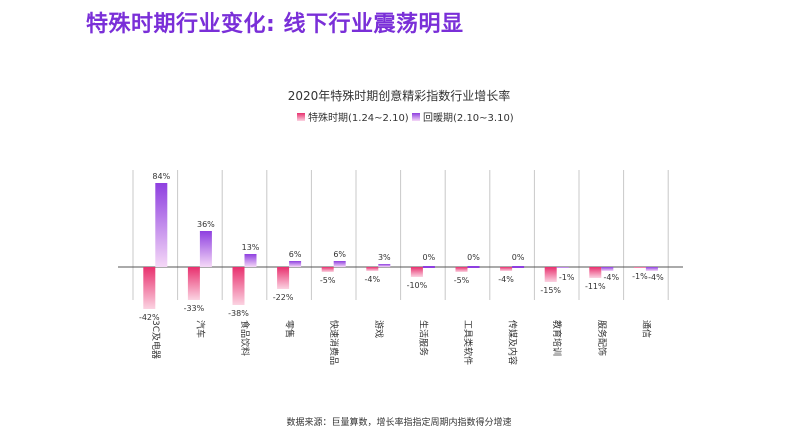 The width and height of the screenshot is (798, 432). Describe the element at coordinates (200, 329) in the screenshot. I see `category-label: 汽车` at that location.